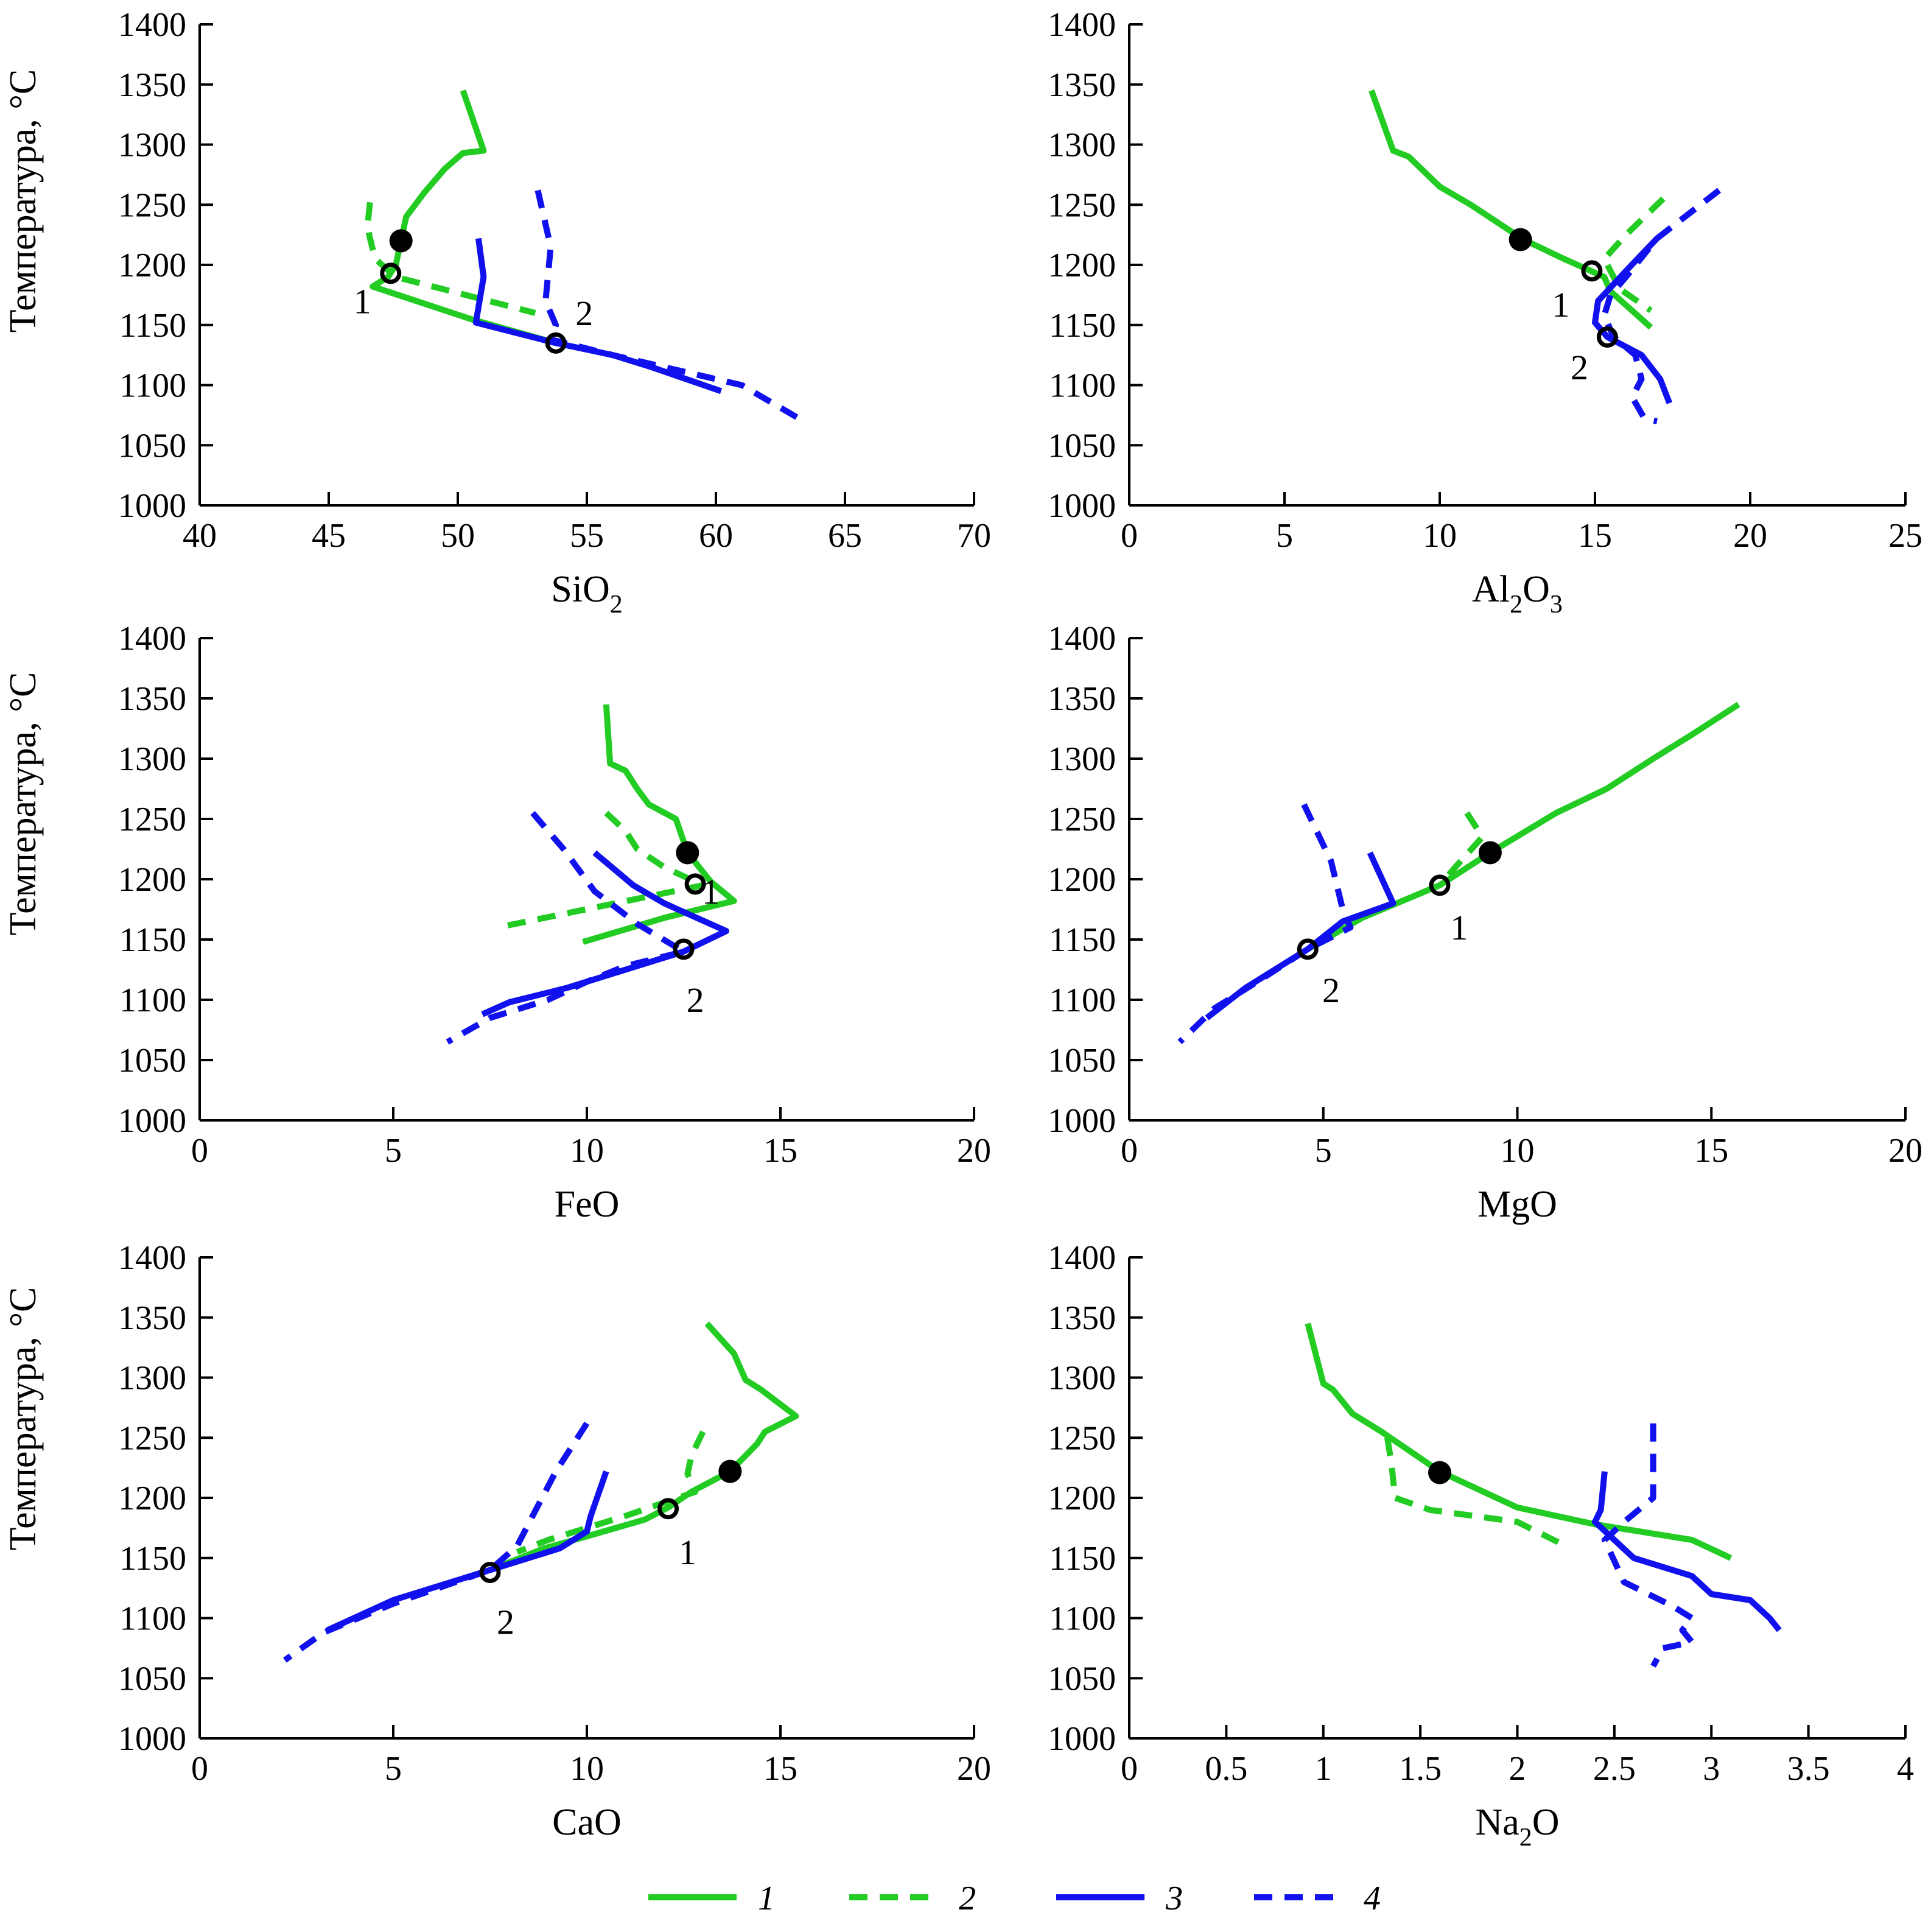 This screenshot has width=1931, height=1932. Describe the element at coordinates (1560, 305) in the screenshot. I see `point-label: 1` at that location.